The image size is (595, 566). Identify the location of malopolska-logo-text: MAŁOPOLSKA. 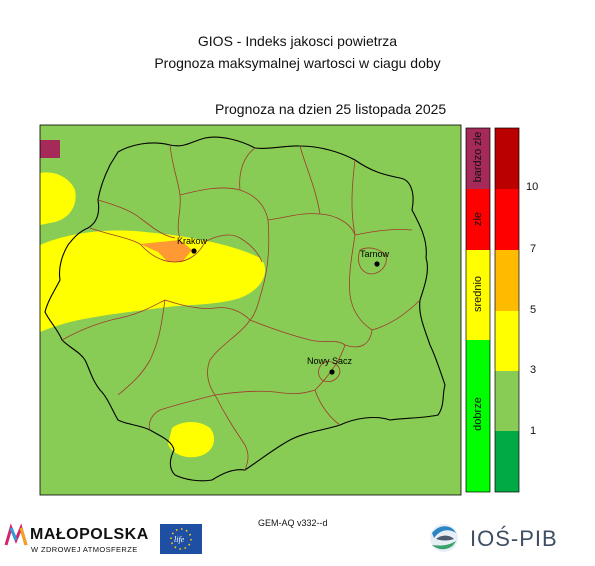
(89, 534).